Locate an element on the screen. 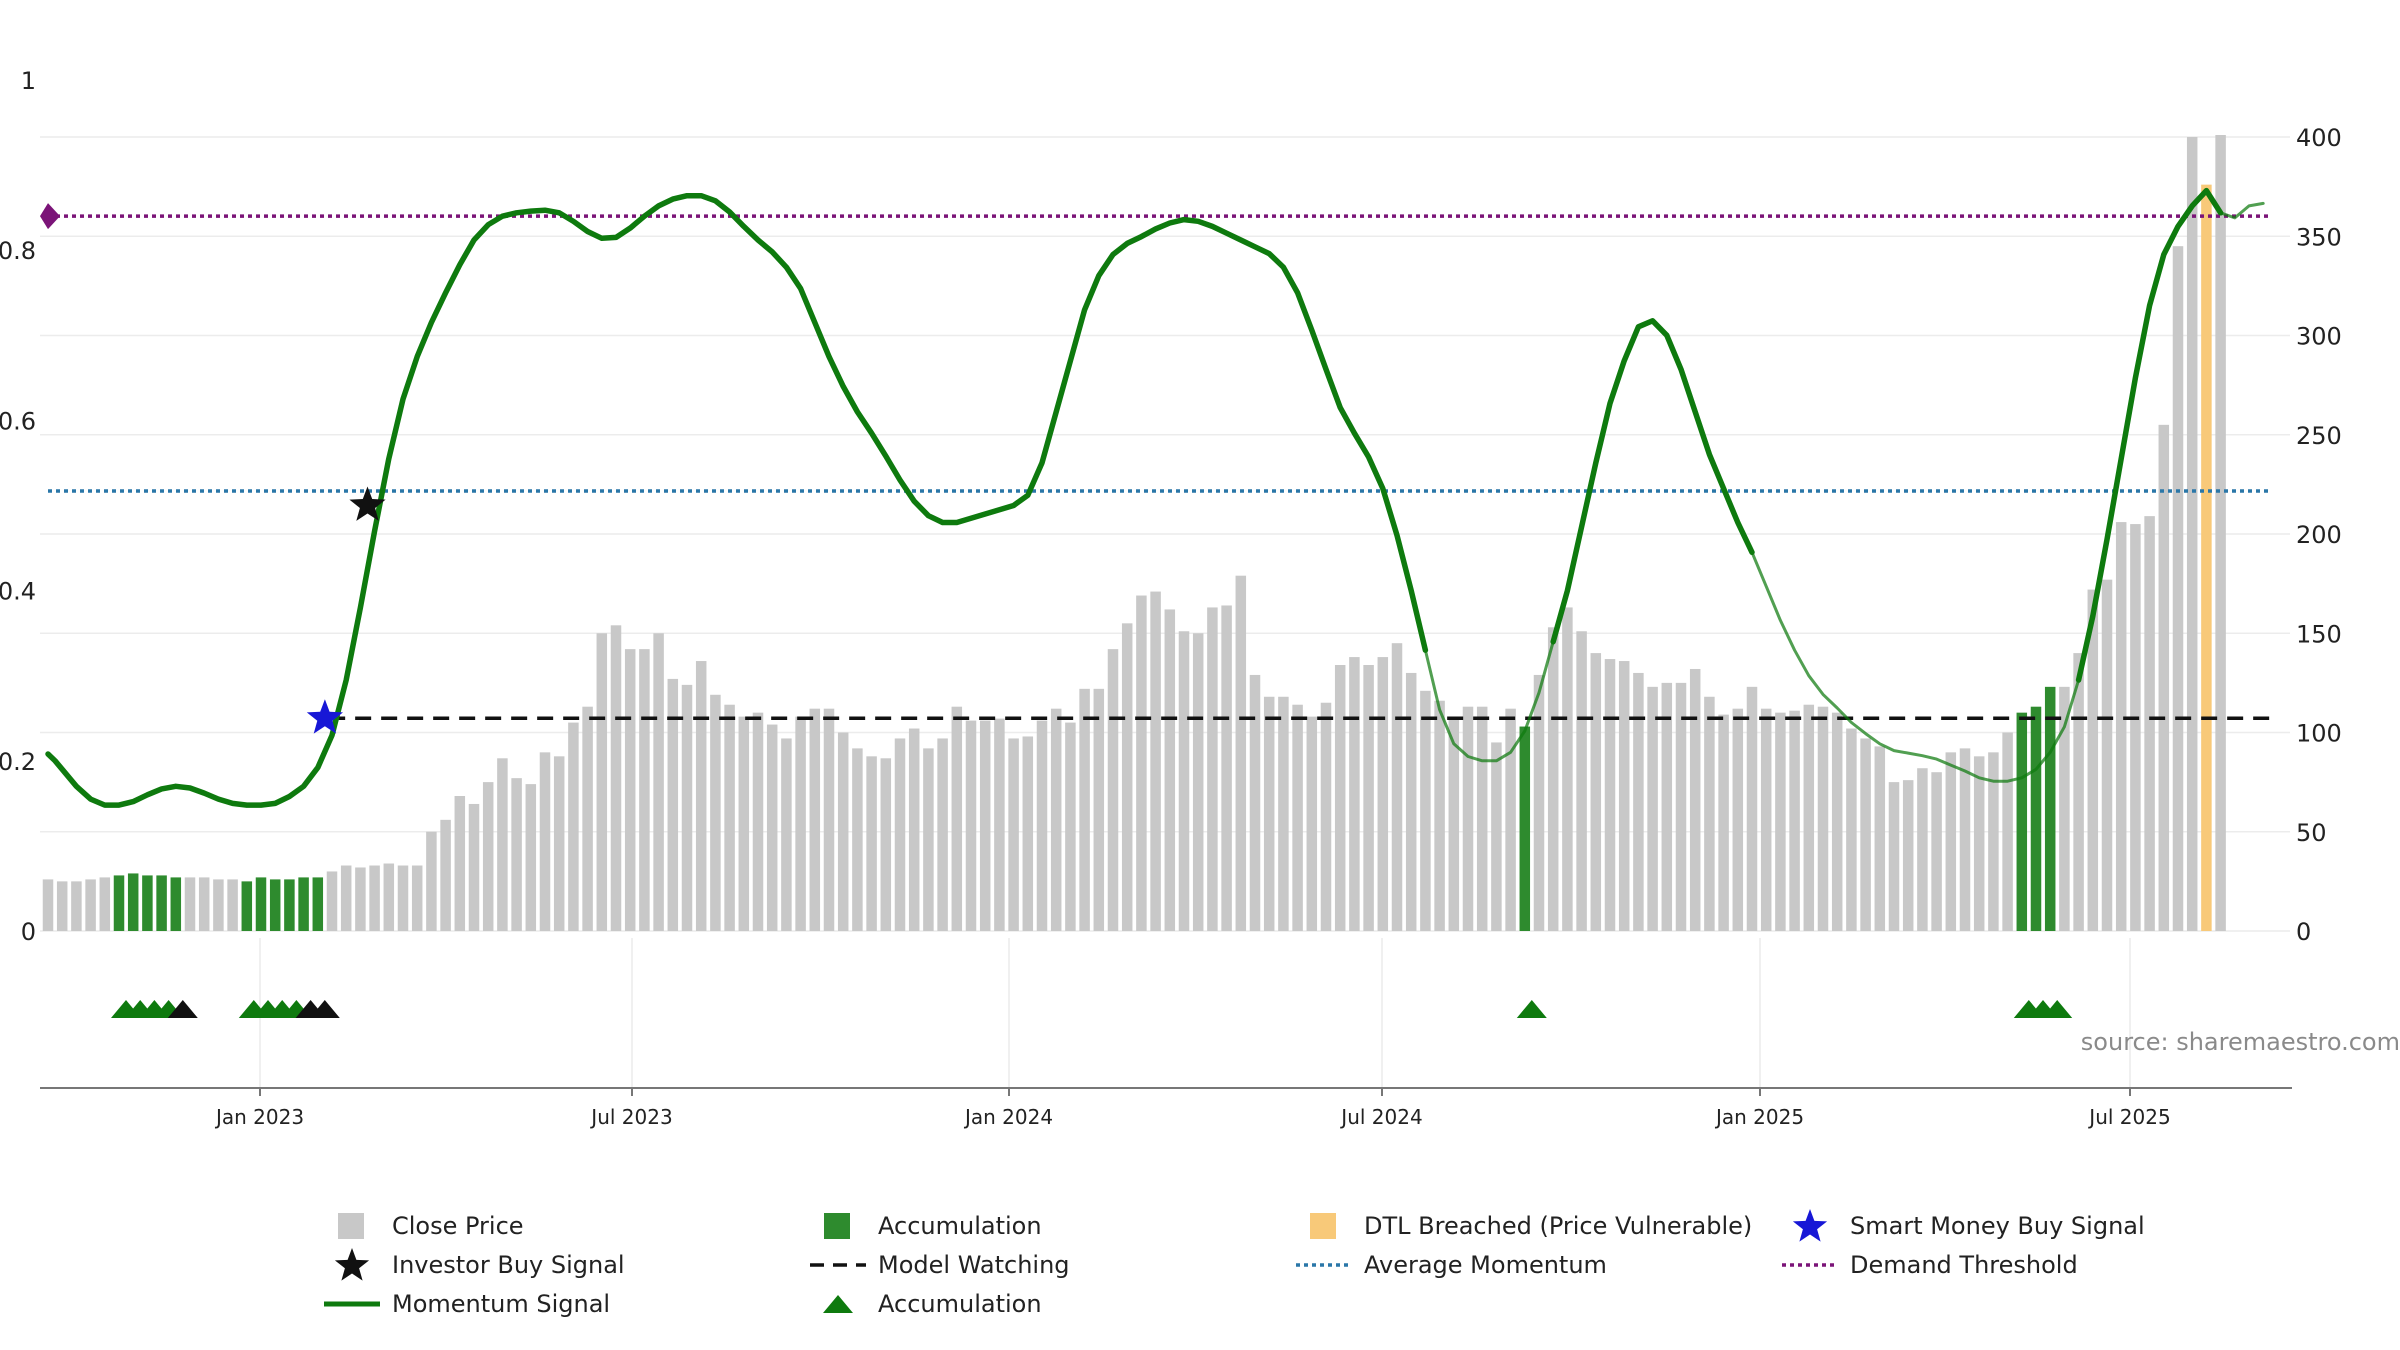  right-axis-tick: 100 is located at coordinates (2319, 734).